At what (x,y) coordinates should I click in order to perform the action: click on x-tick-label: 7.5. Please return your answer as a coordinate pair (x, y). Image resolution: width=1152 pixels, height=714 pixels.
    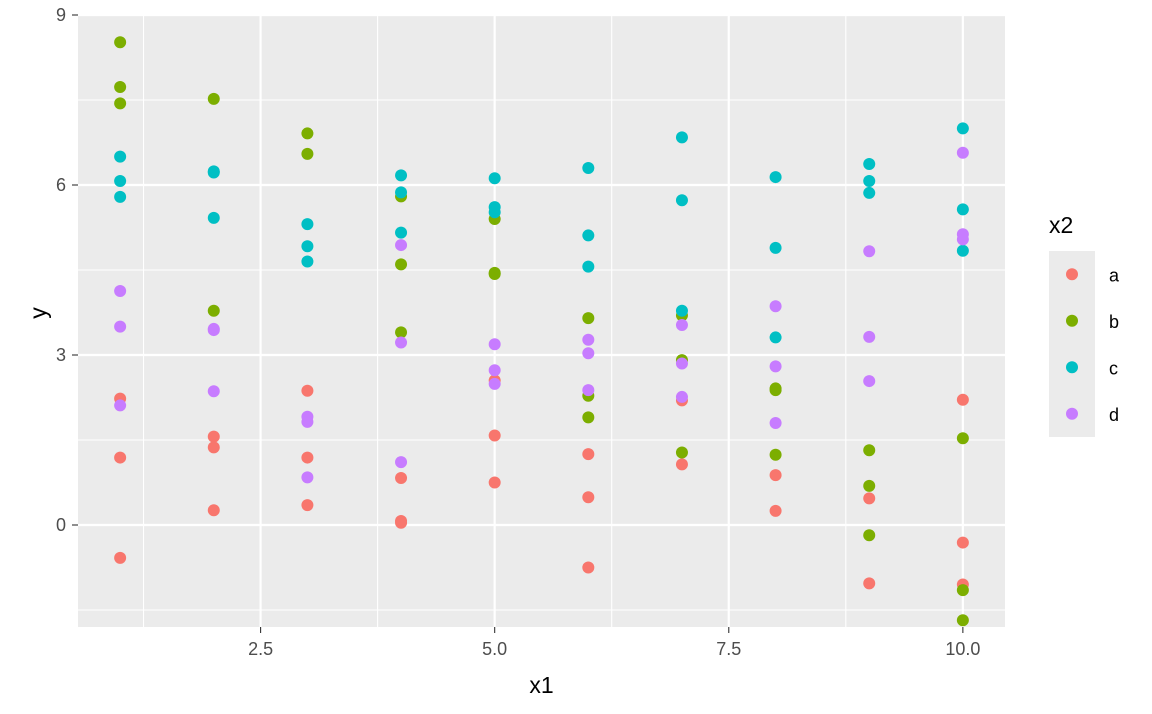
    Looking at the image, I should click on (728, 649).